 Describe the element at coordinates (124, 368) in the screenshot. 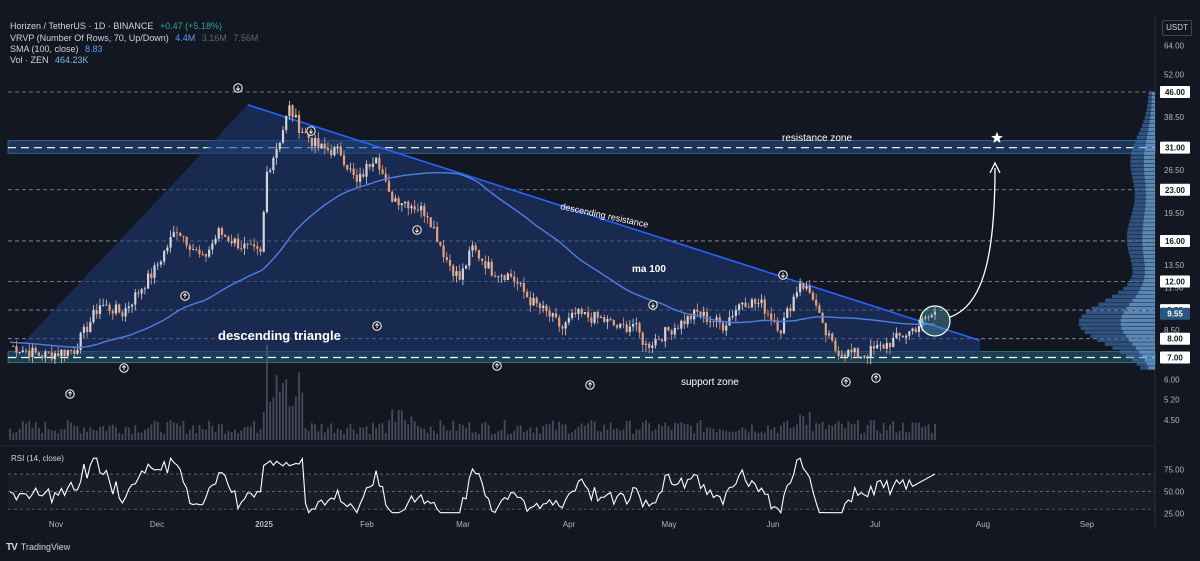

I see `arrow-up-glyph` at that location.